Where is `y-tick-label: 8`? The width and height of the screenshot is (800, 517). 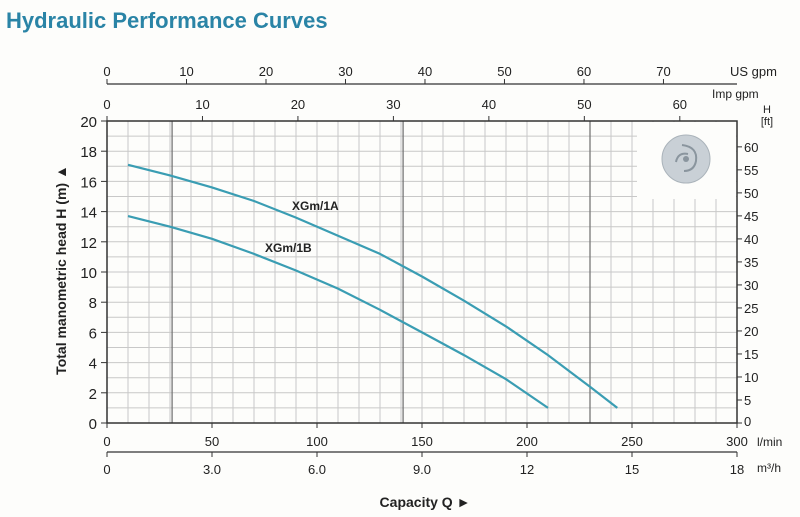 y-tick-label: 8 is located at coordinates (93, 303).